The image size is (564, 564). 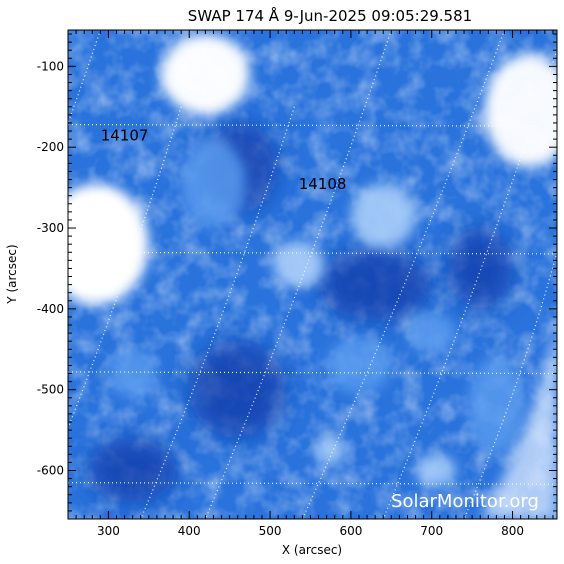 What do you see at coordinates (108, 531) in the screenshot?
I see `x-tick-label-0: 300` at bounding box center [108, 531].